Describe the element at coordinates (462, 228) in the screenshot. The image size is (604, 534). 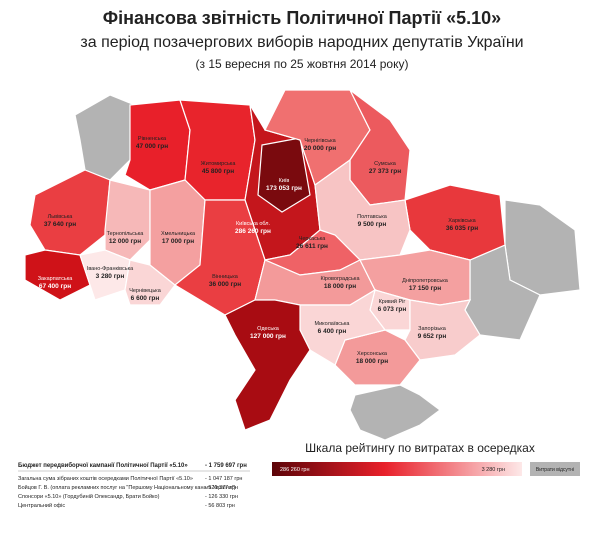
I see `region-amount: 36 035 грн` at that location.